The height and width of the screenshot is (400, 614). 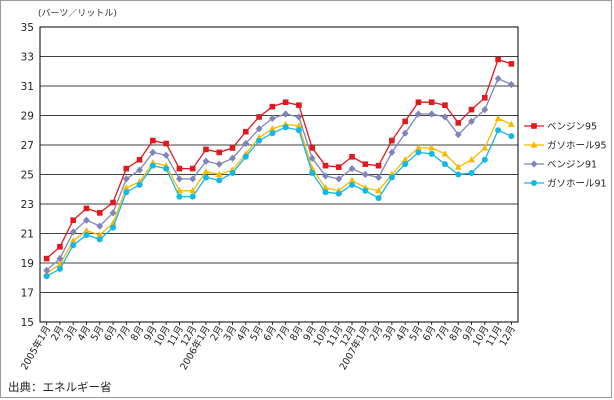 I want to click on x-tick-label: 2005年1月, so click(x=35, y=348).